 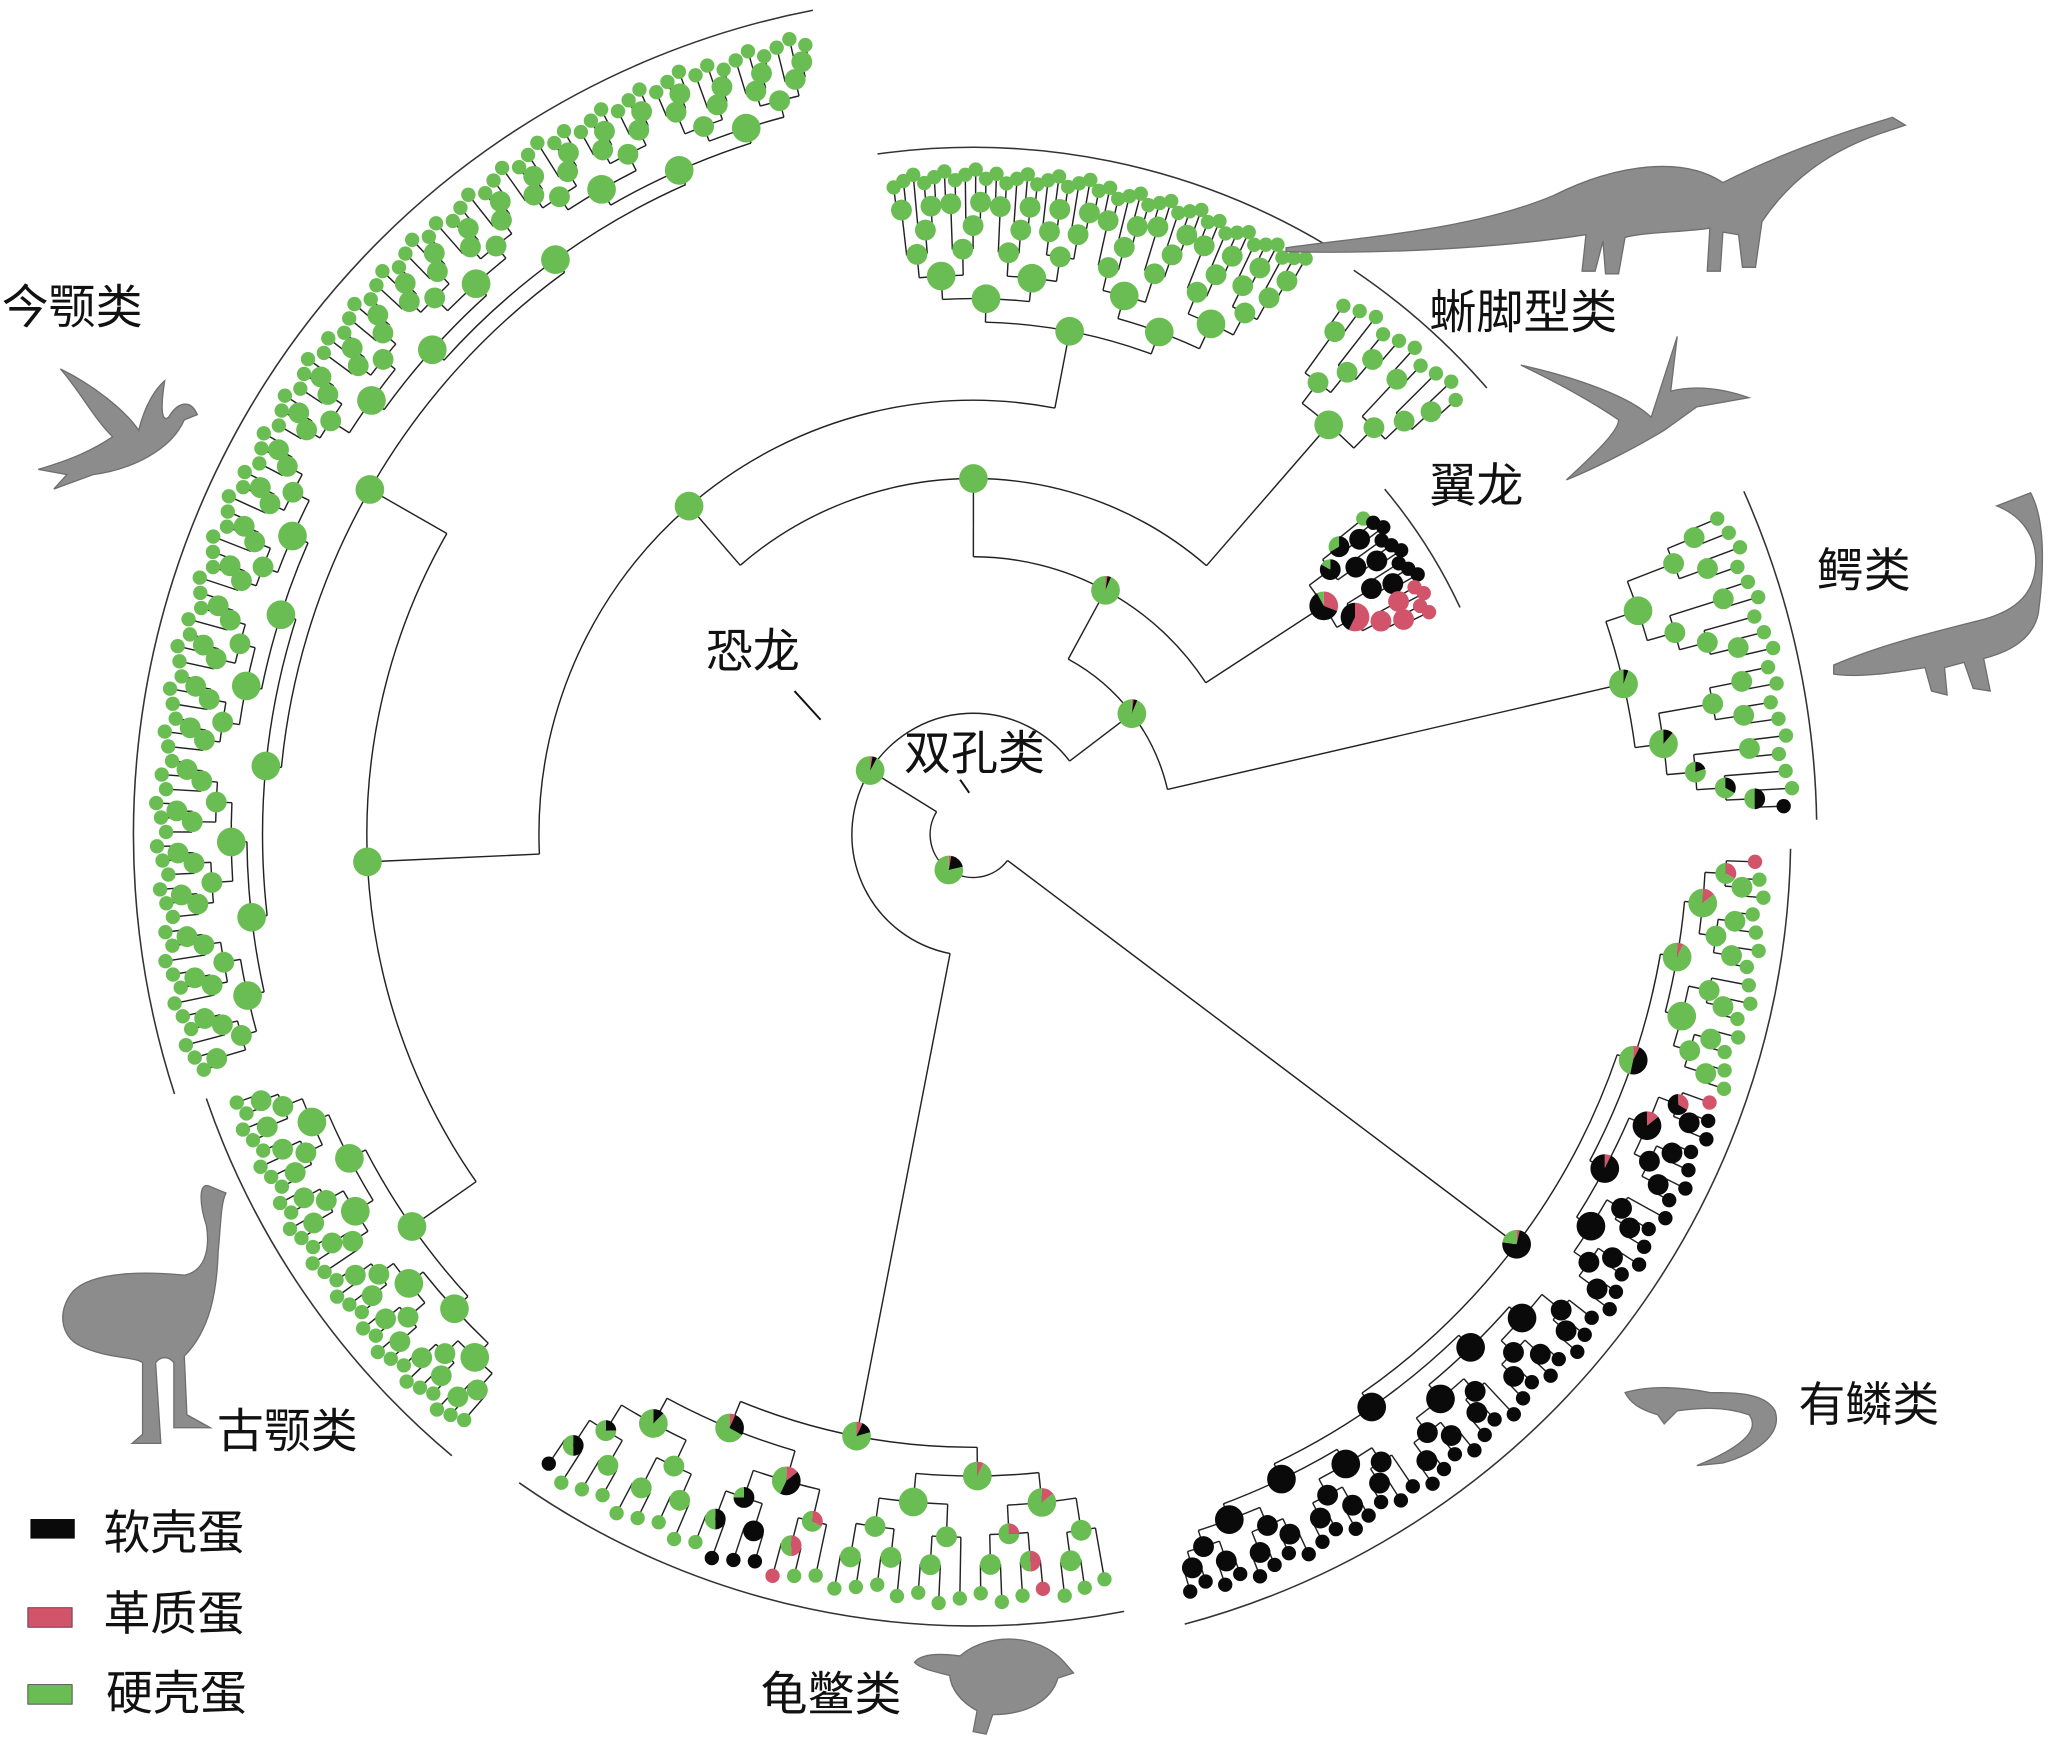 I want to click on pterosaur-silhouette, so click(x=1636, y=408).